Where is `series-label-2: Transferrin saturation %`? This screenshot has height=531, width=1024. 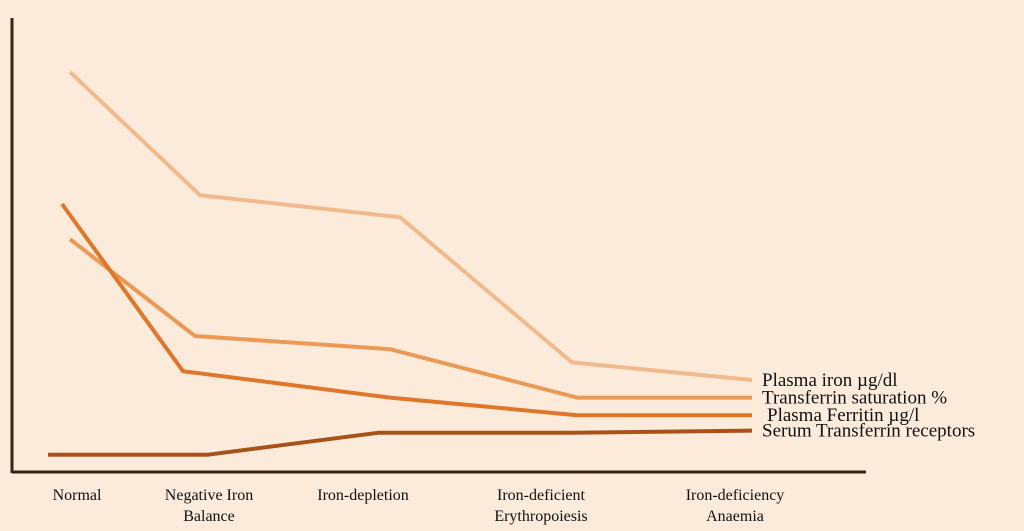 series-label-2: Transferrin saturation % is located at coordinates (854, 398).